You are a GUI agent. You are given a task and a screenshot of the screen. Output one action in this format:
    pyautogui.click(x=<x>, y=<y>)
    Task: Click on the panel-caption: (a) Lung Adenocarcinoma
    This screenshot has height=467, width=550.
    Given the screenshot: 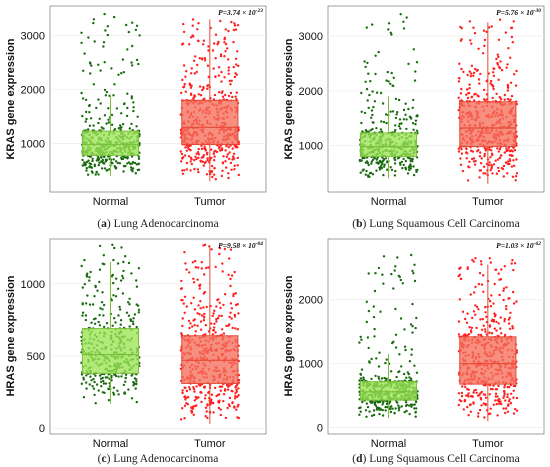 What is the action you would take?
    pyautogui.click(x=157, y=224)
    